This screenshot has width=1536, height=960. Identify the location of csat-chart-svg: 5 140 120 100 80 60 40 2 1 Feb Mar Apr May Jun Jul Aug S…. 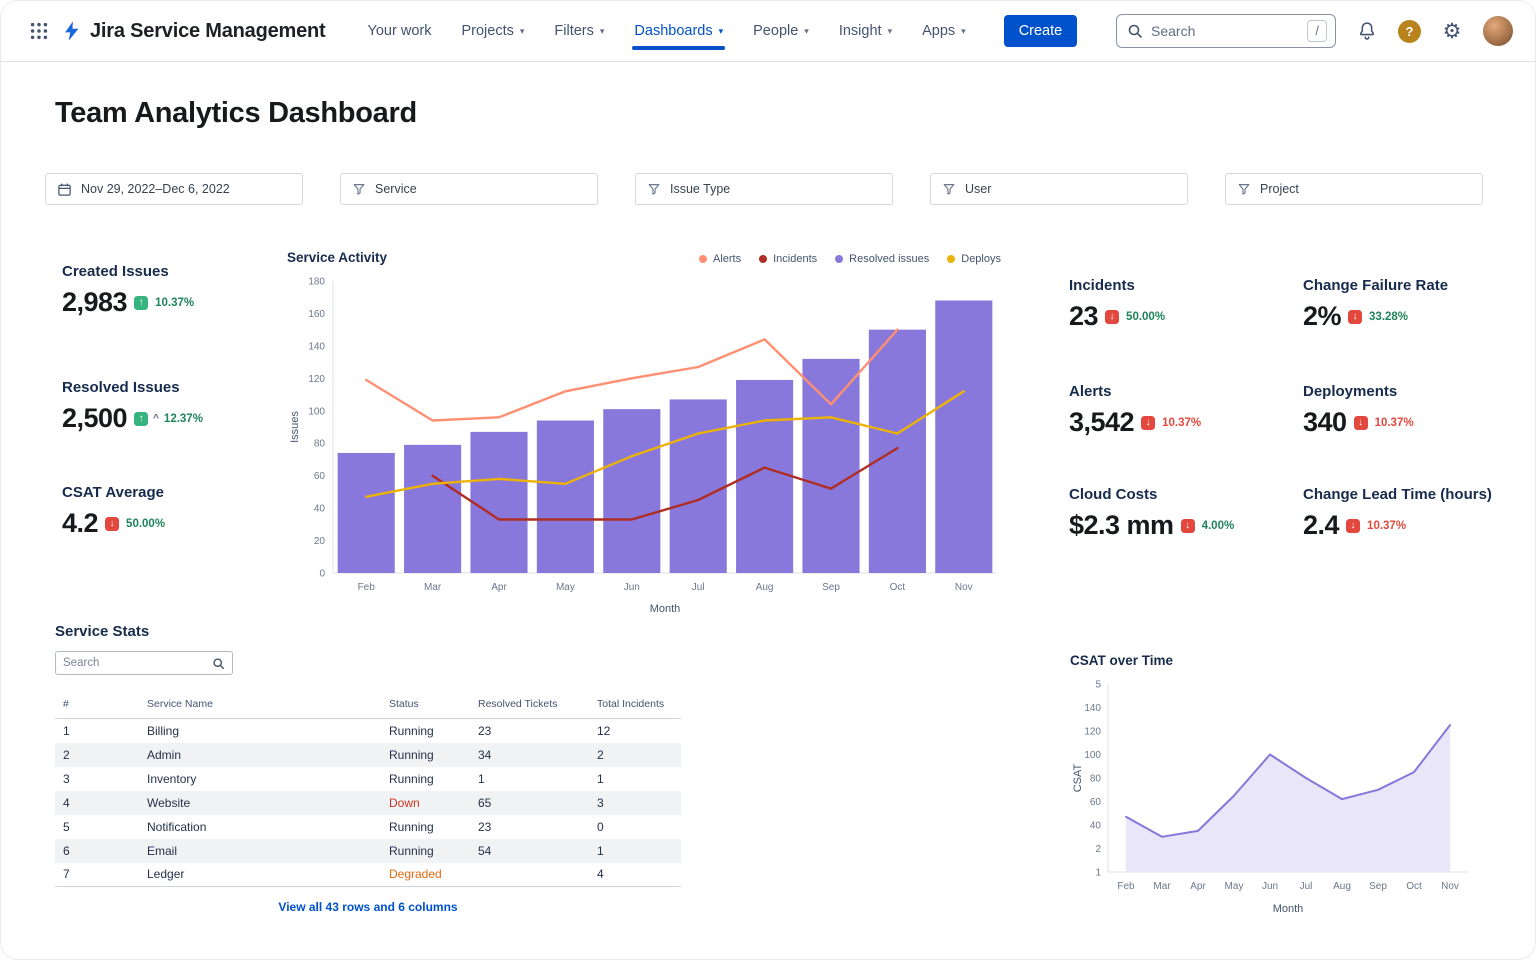
(1270, 797).